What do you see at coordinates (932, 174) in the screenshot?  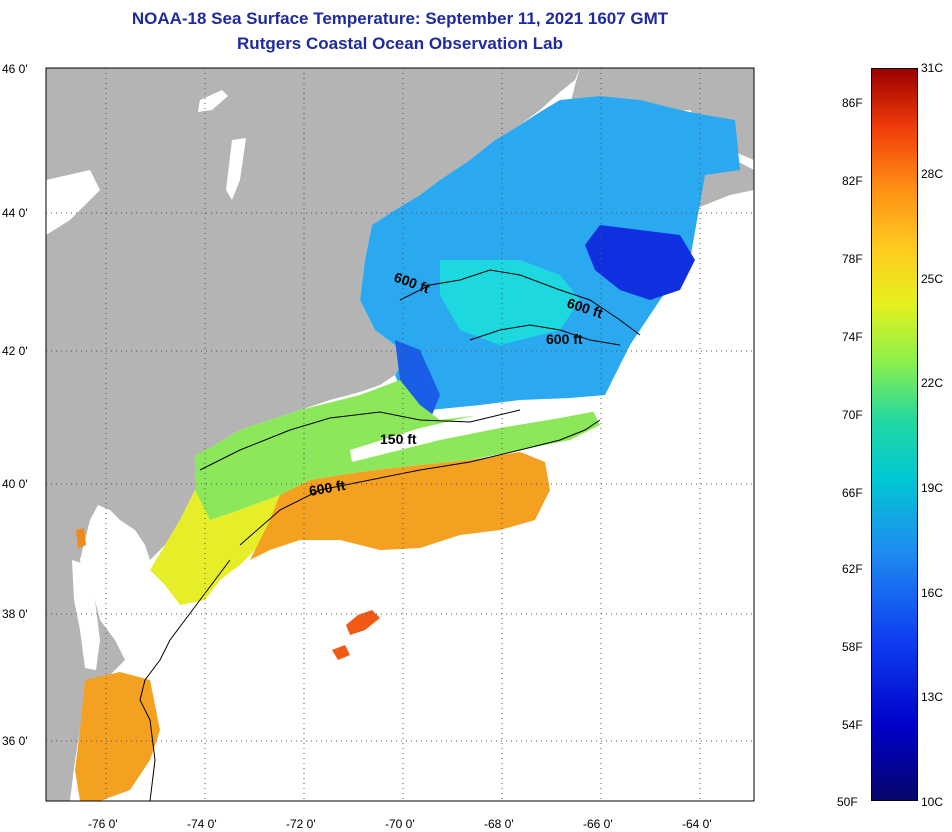 I see `colorbar-label-c: 28C` at bounding box center [932, 174].